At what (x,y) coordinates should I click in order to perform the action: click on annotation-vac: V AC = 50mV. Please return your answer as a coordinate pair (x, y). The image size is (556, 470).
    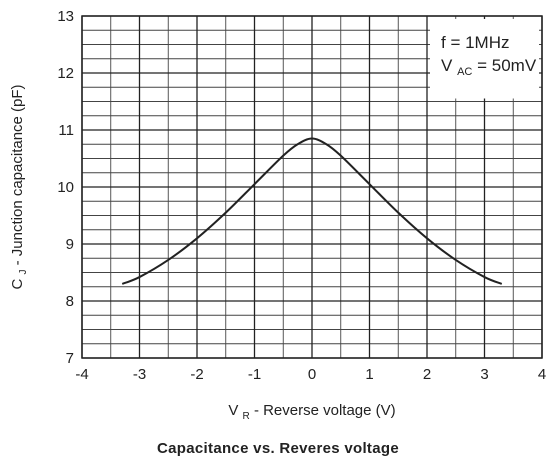
    Looking at the image, I should click on (489, 67).